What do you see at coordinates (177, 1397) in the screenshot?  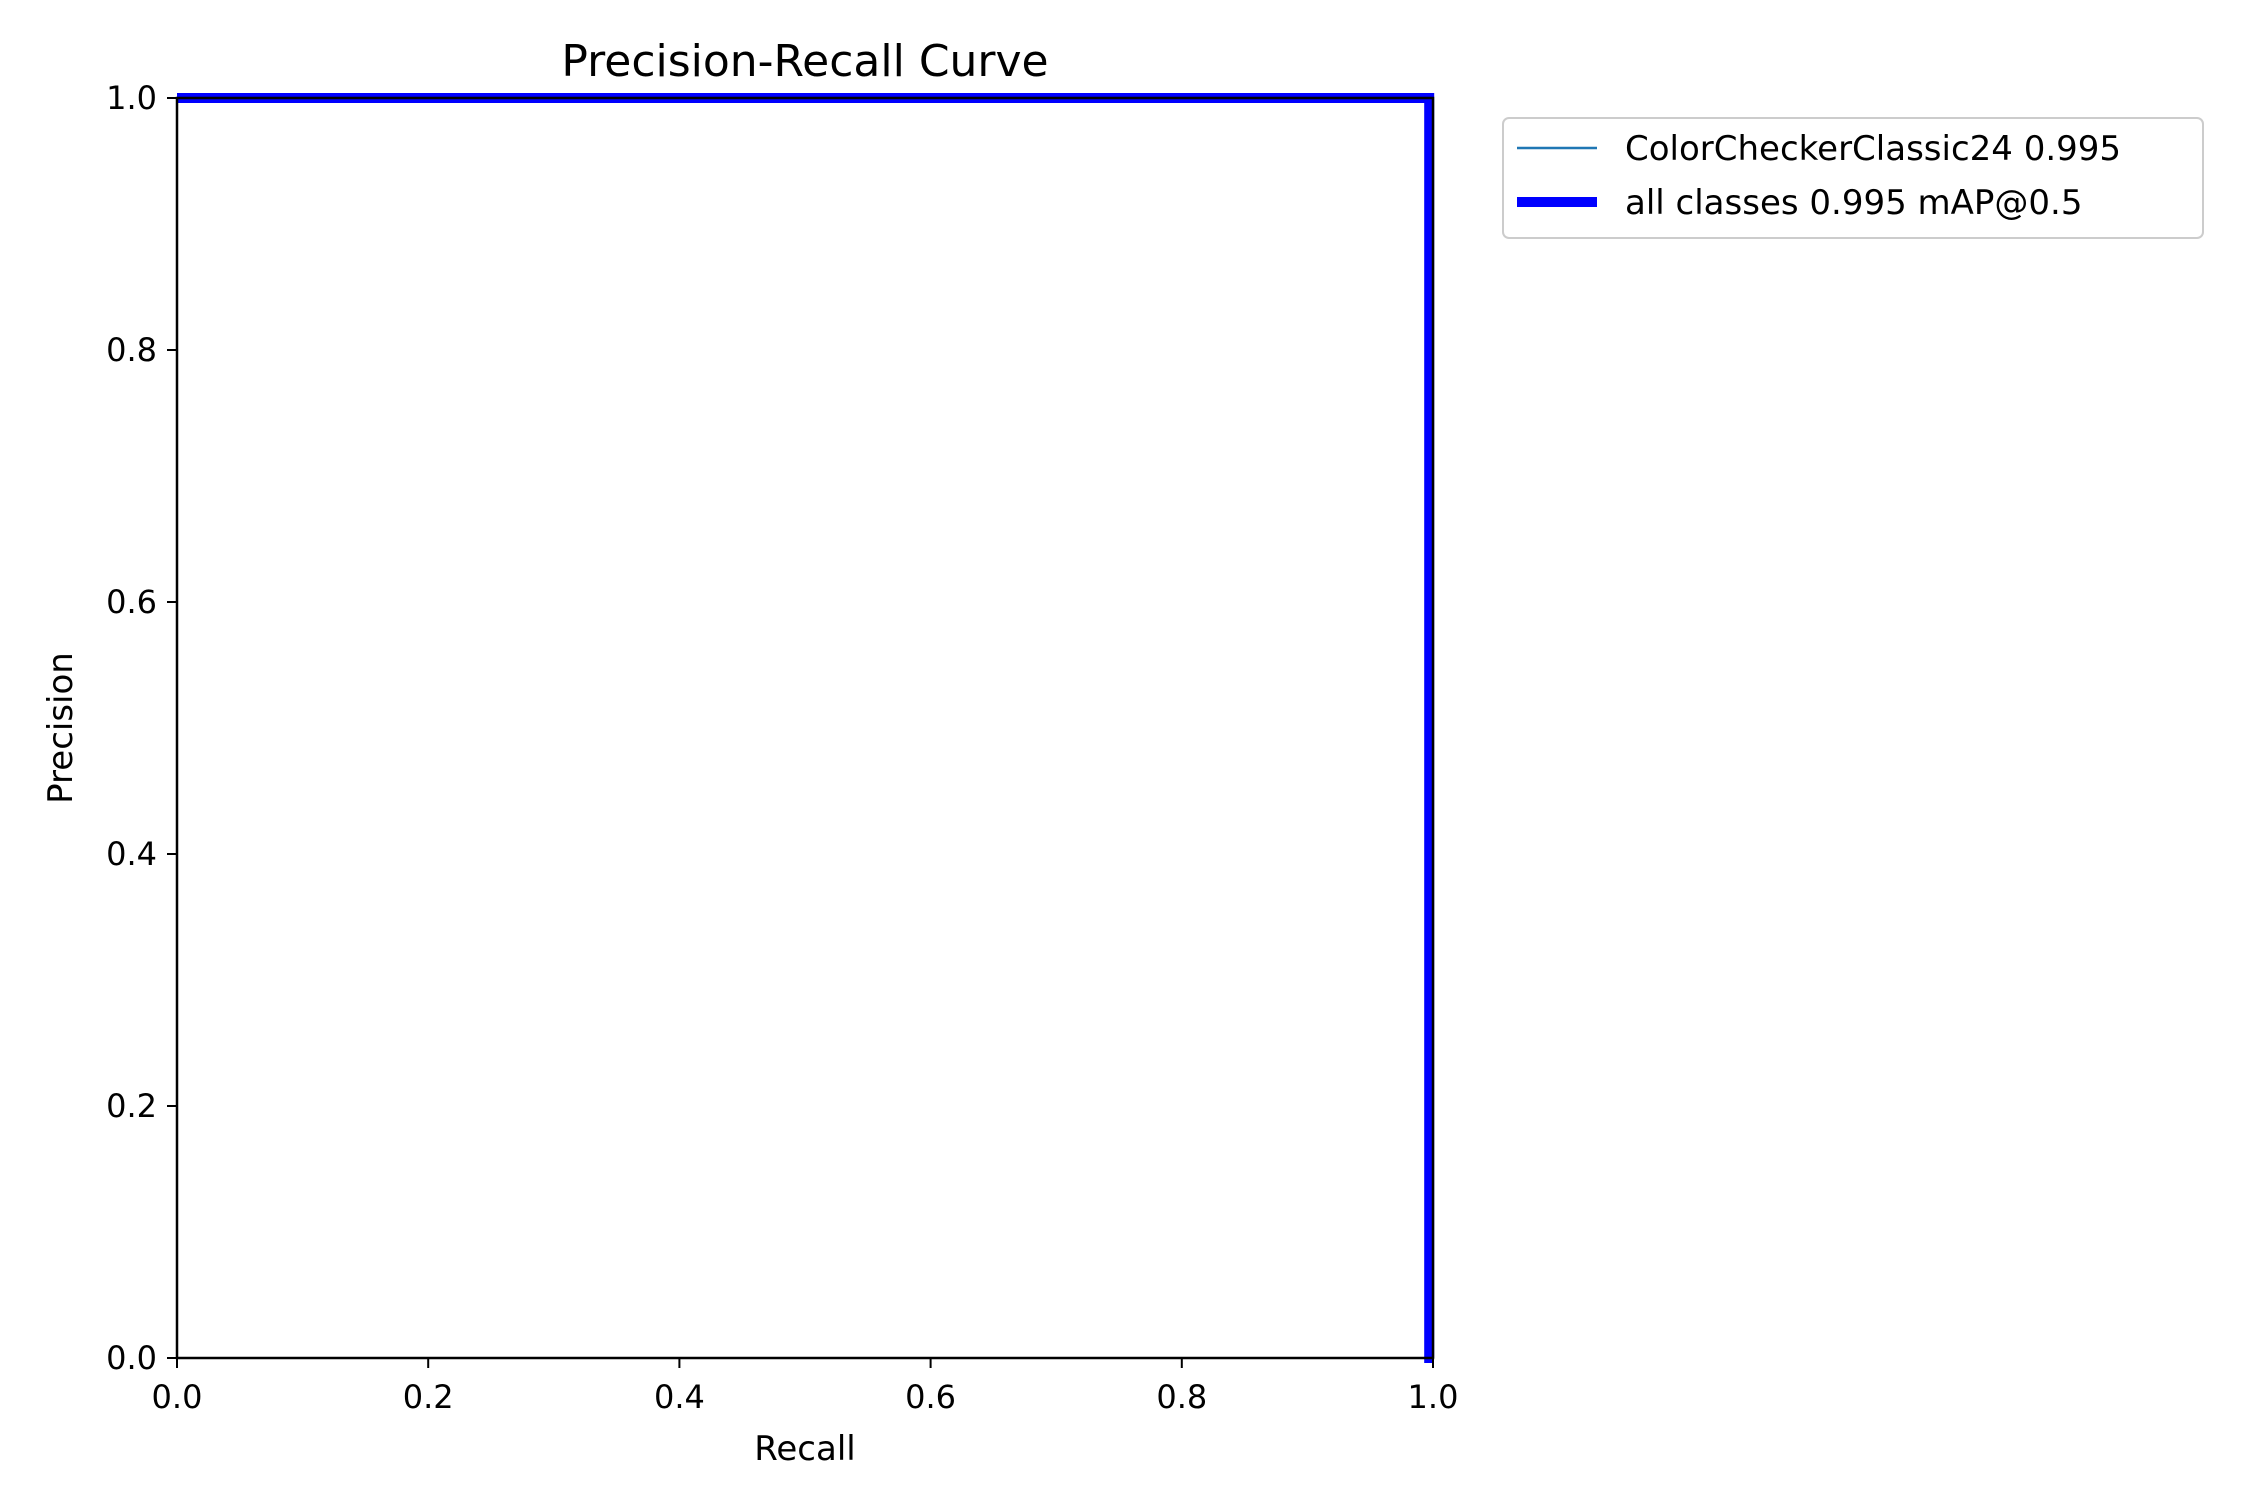 I see `x-tick-label: 0.0` at bounding box center [177, 1397].